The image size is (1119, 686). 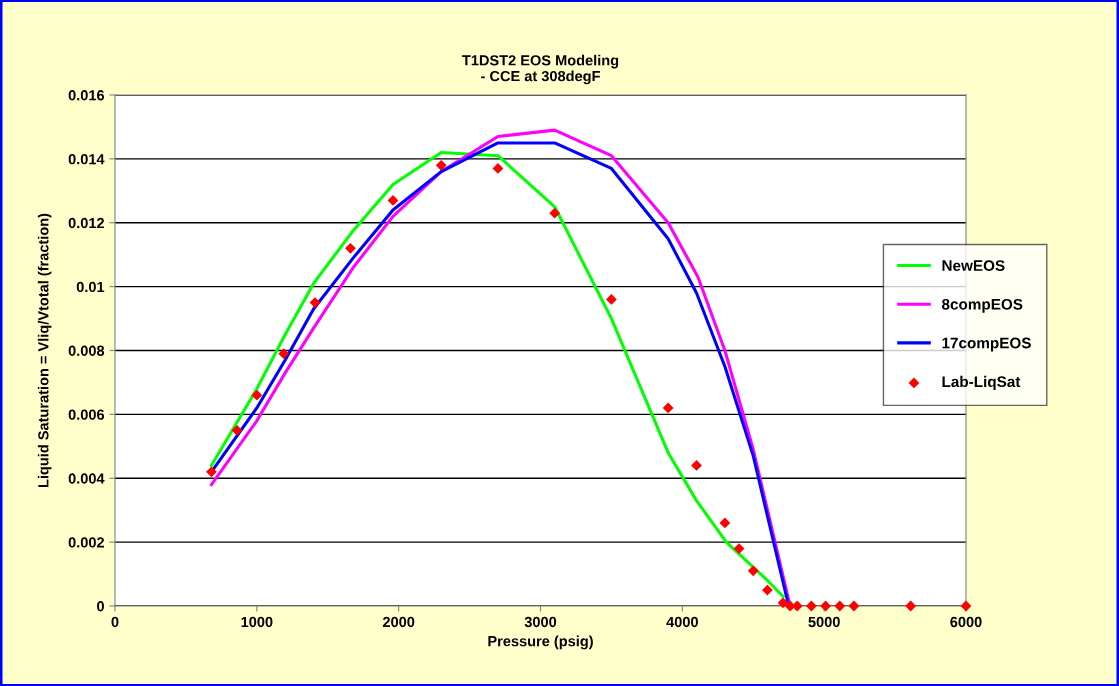 What do you see at coordinates (115, 622) in the screenshot?
I see `x-tick-label: 0` at bounding box center [115, 622].